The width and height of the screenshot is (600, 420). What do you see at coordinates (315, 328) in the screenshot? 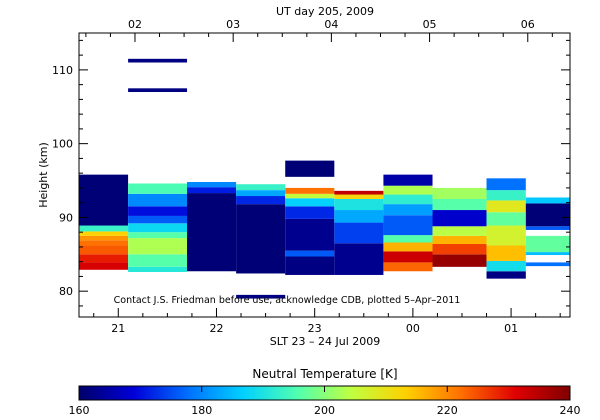
I see `x-tick-label: 23` at bounding box center [315, 328].